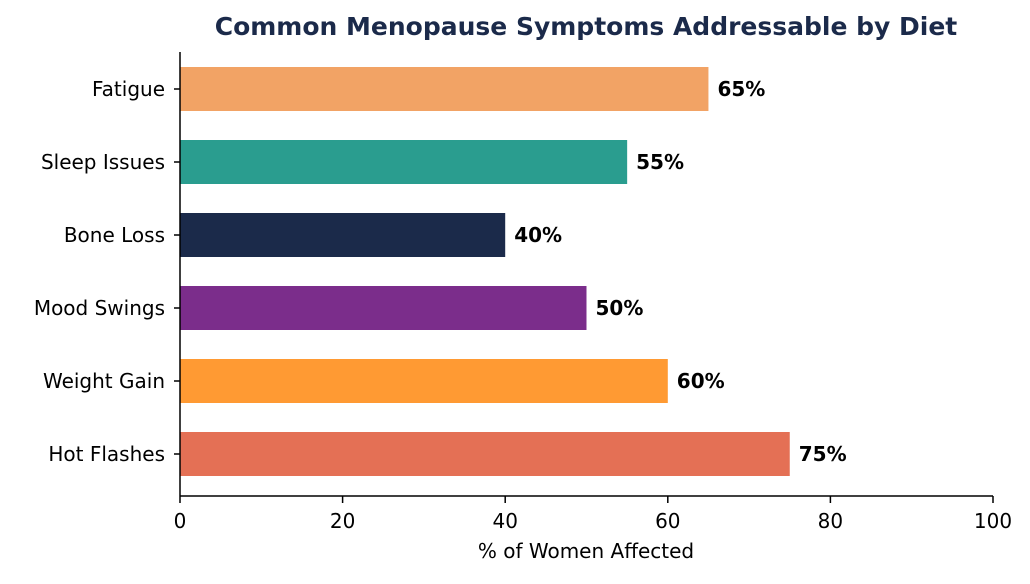 The image size is (1030, 584). Describe the element at coordinates (404, 162) in the screenshot. I see `bar-sleep-issues` at that location.